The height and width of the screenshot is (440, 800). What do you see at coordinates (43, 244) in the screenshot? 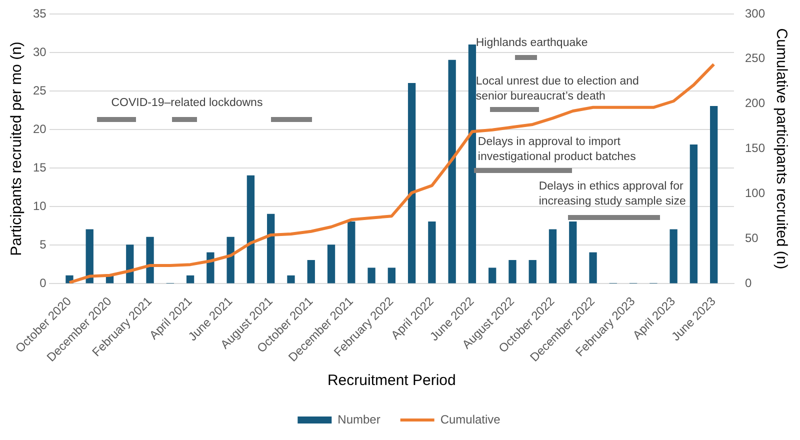
I see `y-tick-label: 5` at bounding box center [43, 244].